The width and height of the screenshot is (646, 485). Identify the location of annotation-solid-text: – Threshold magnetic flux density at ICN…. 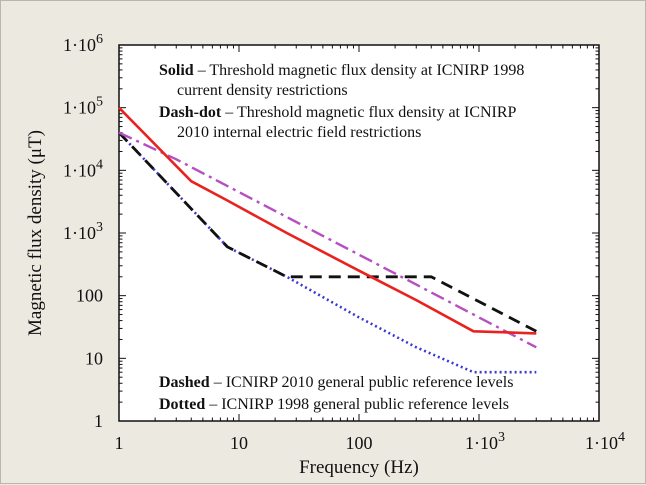
(359, 70).